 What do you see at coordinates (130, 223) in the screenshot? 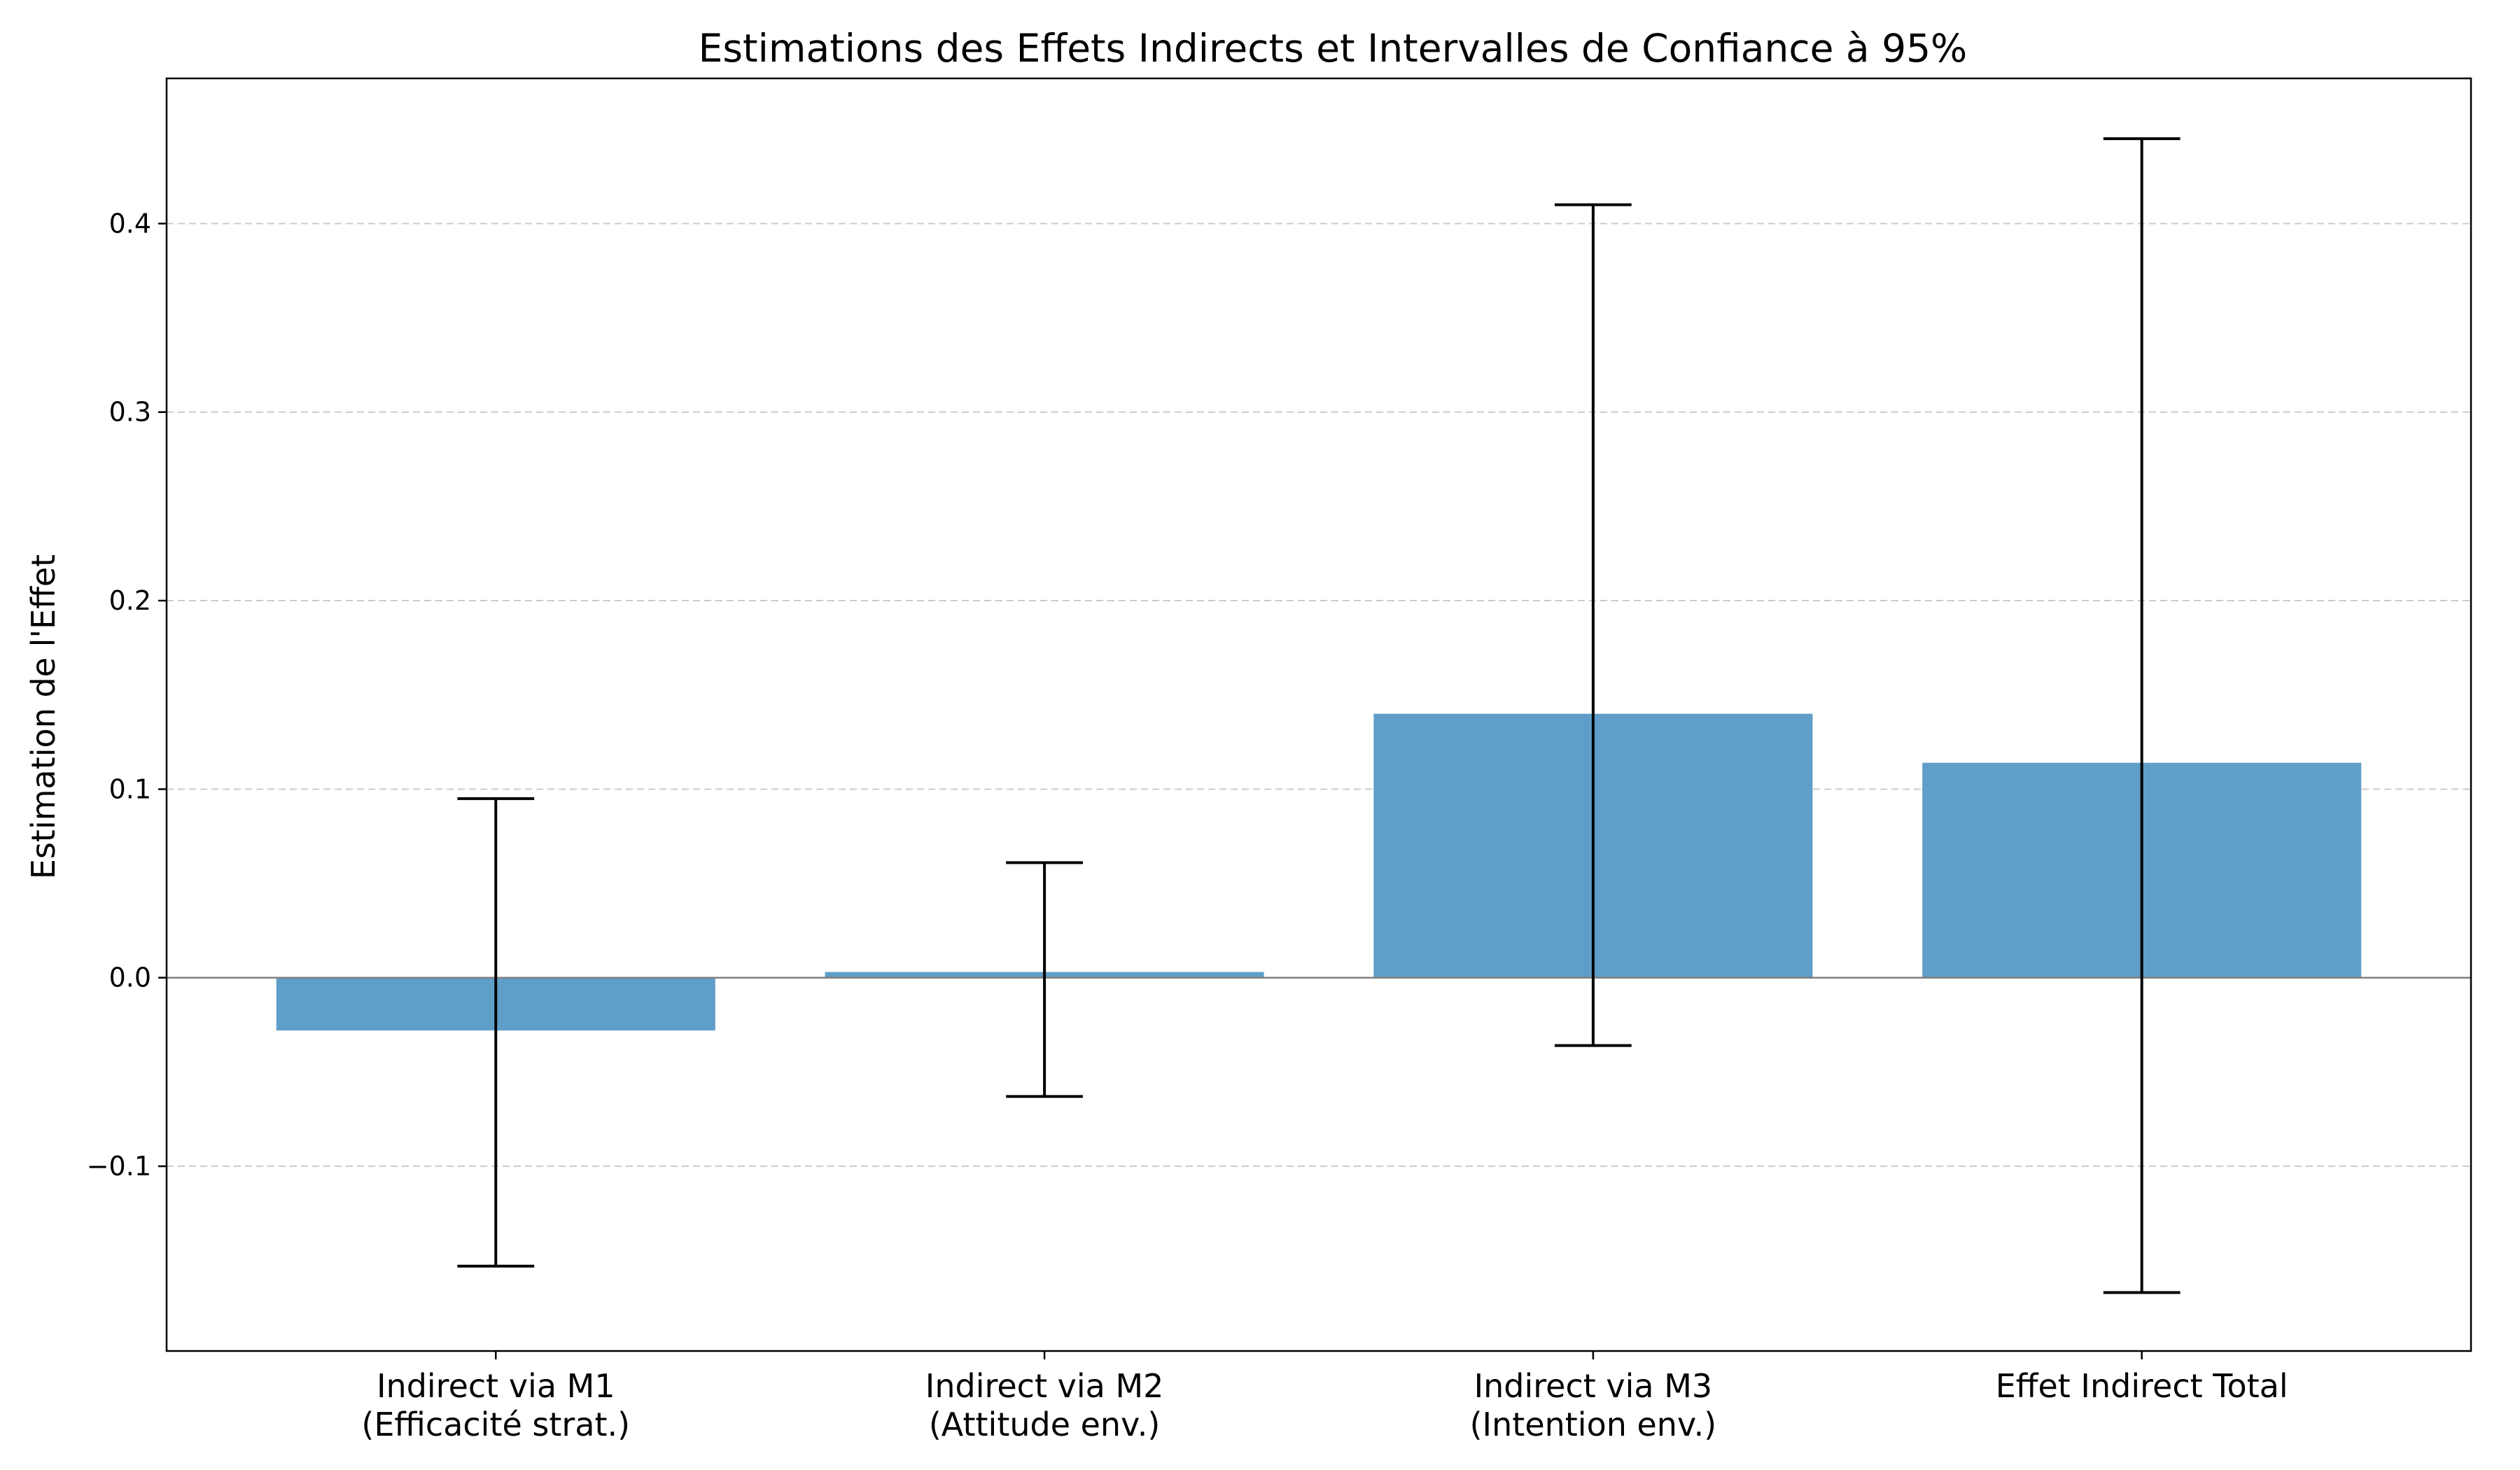
I see `y-tick-label: 0.4` at bounding box center [130, 223].